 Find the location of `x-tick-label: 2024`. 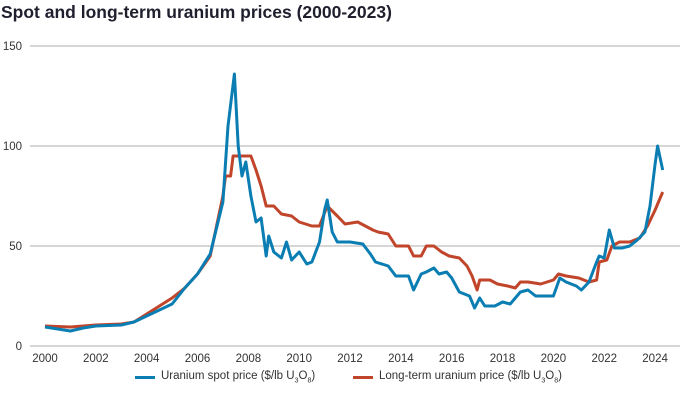

x-tick-label: 2024 is located at coordinates (655, 359).